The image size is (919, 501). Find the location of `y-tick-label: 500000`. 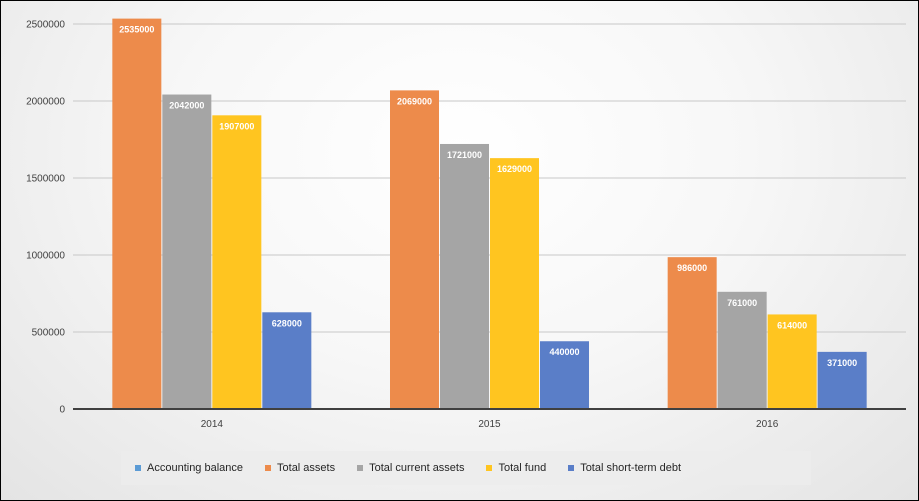

y-tick-label: 500000 is located at coordinates (49, 333).